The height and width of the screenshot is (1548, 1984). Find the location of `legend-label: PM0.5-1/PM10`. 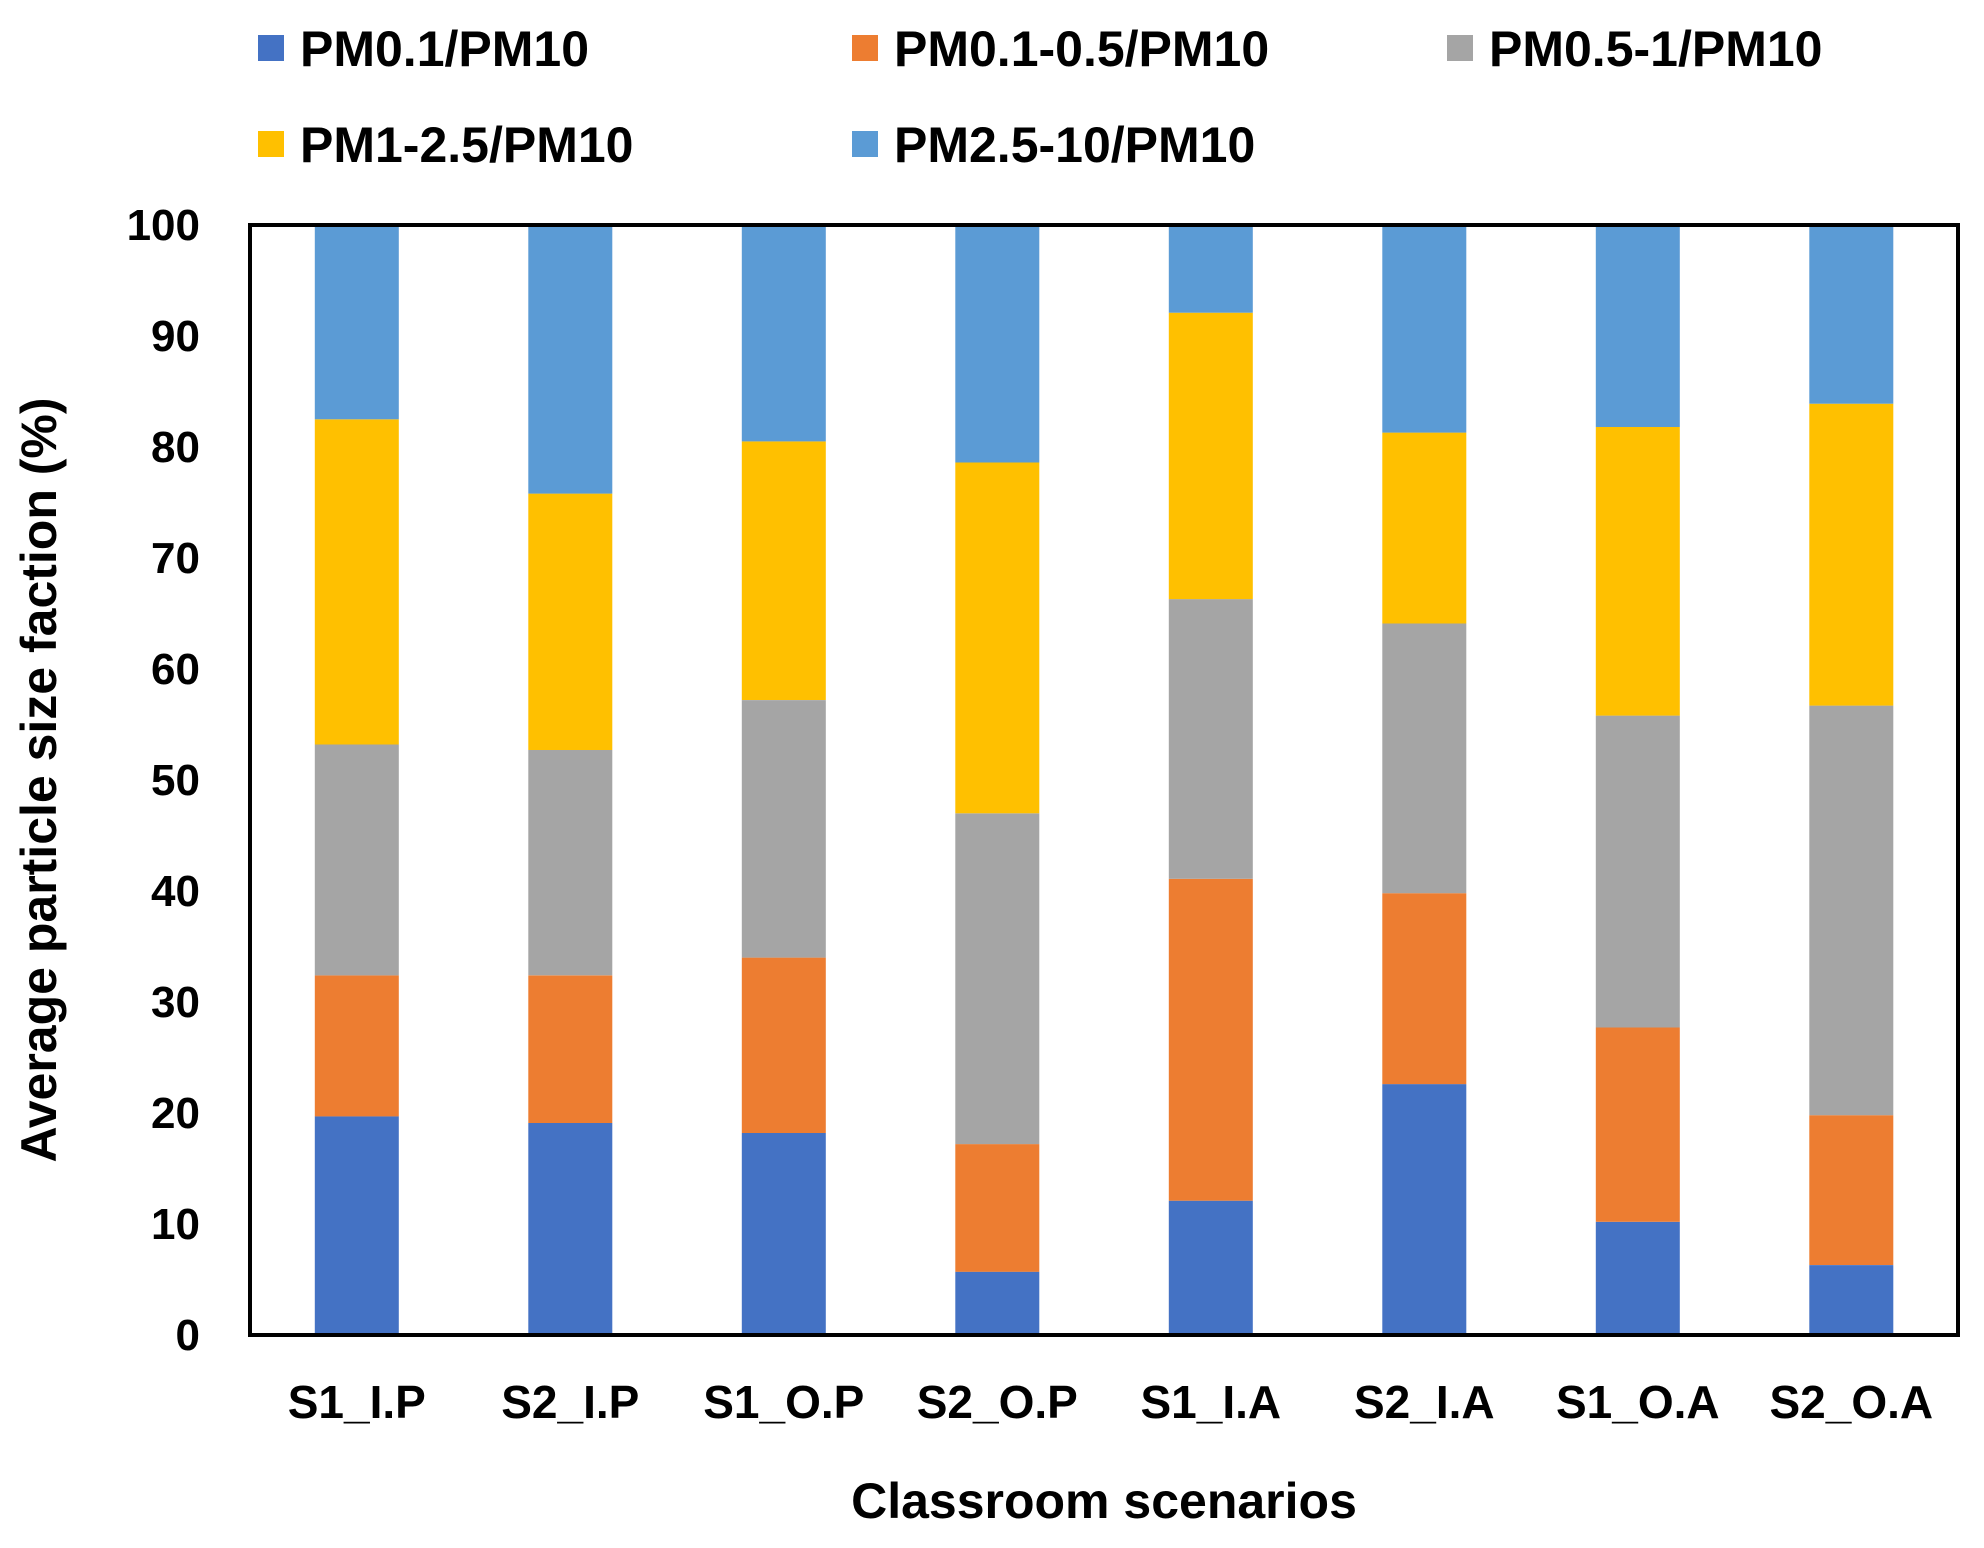

legend-label: PM0.5-1/PM10 is located at coordinates (1655, 49).